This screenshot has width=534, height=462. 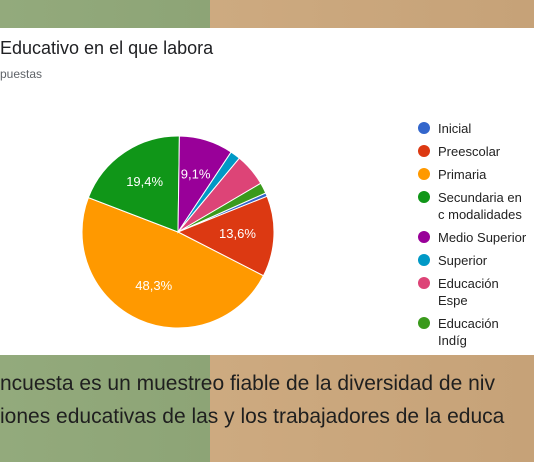 I want to click on data-label: 13,6%, so click(x=237, y=233).